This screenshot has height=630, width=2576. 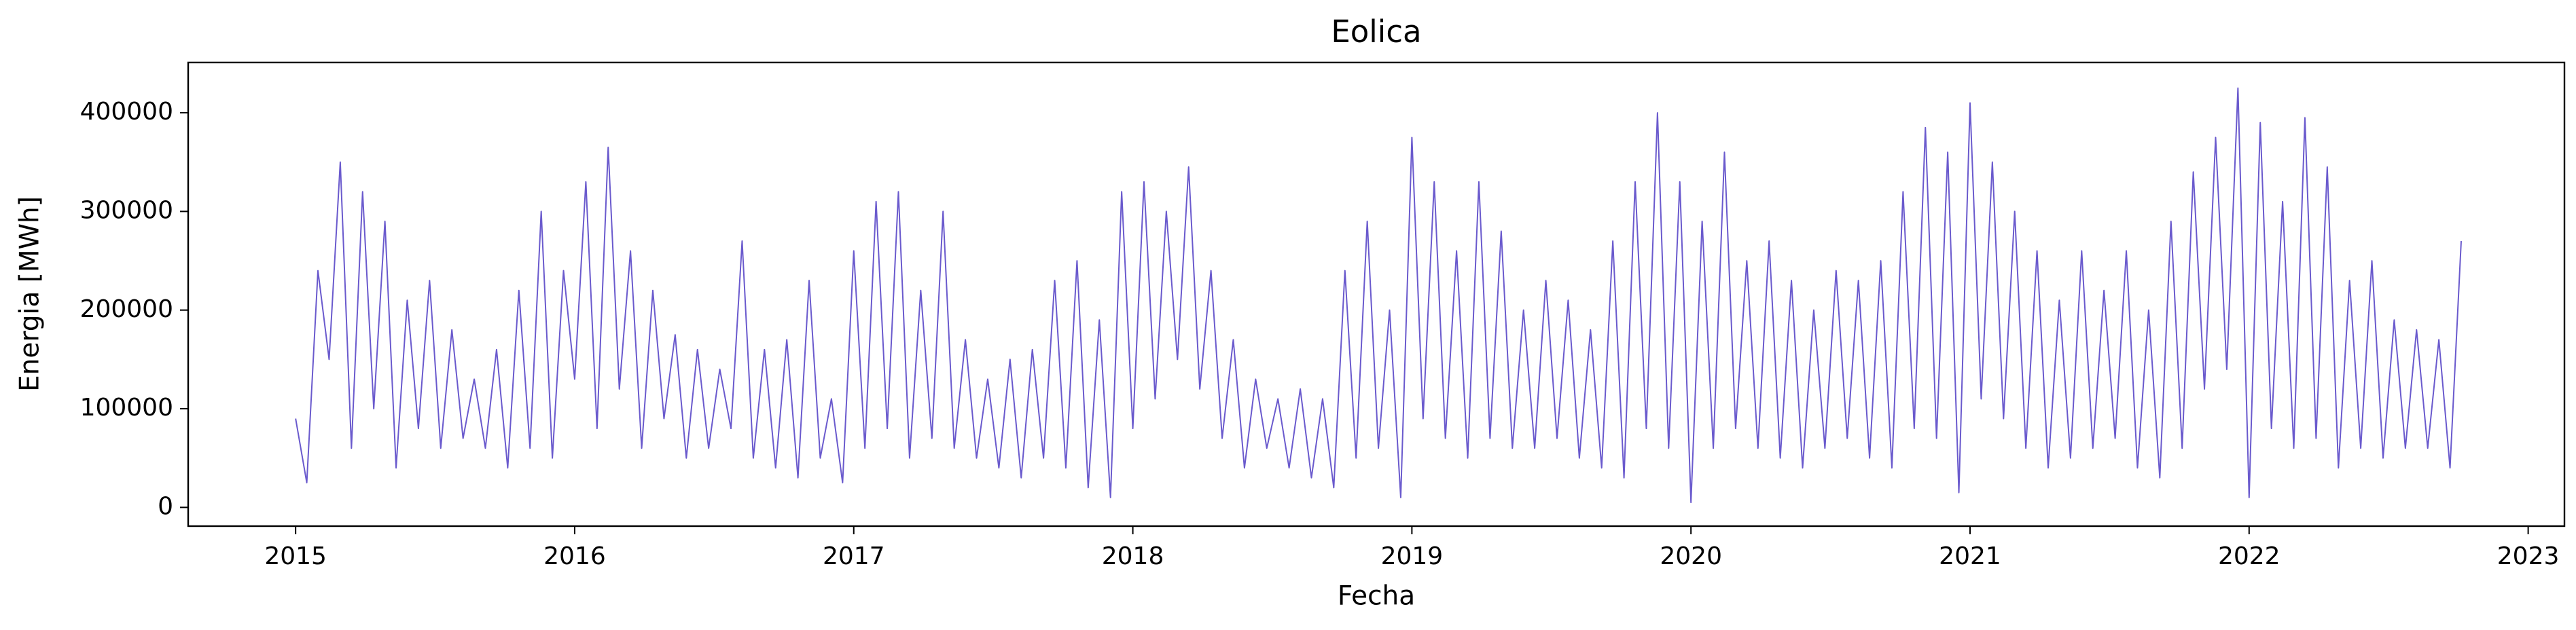 I want to click on x-tick-label: 2016, so click(x=574, y=556).